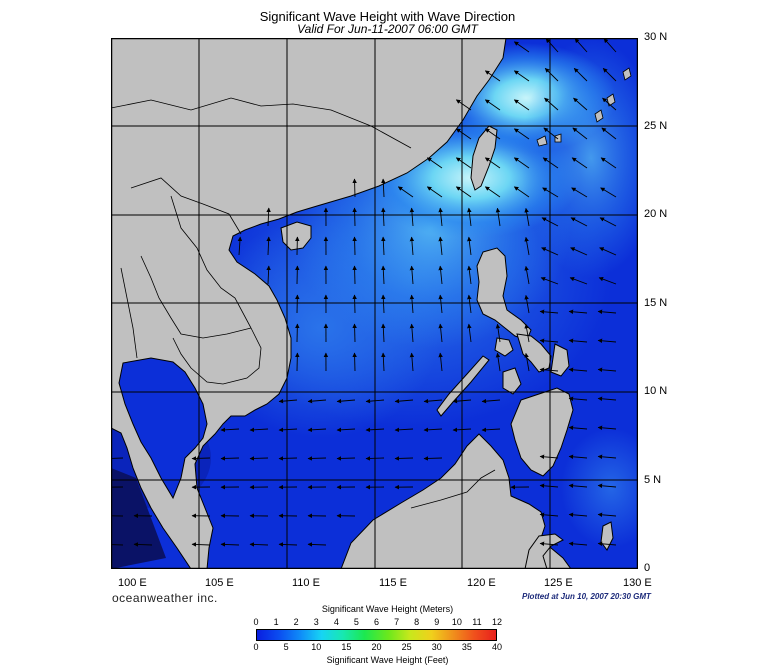 The height and width of the screenshot is (665, 775). I want to click on lat-label-15n: 15 N, so click(656, 303).